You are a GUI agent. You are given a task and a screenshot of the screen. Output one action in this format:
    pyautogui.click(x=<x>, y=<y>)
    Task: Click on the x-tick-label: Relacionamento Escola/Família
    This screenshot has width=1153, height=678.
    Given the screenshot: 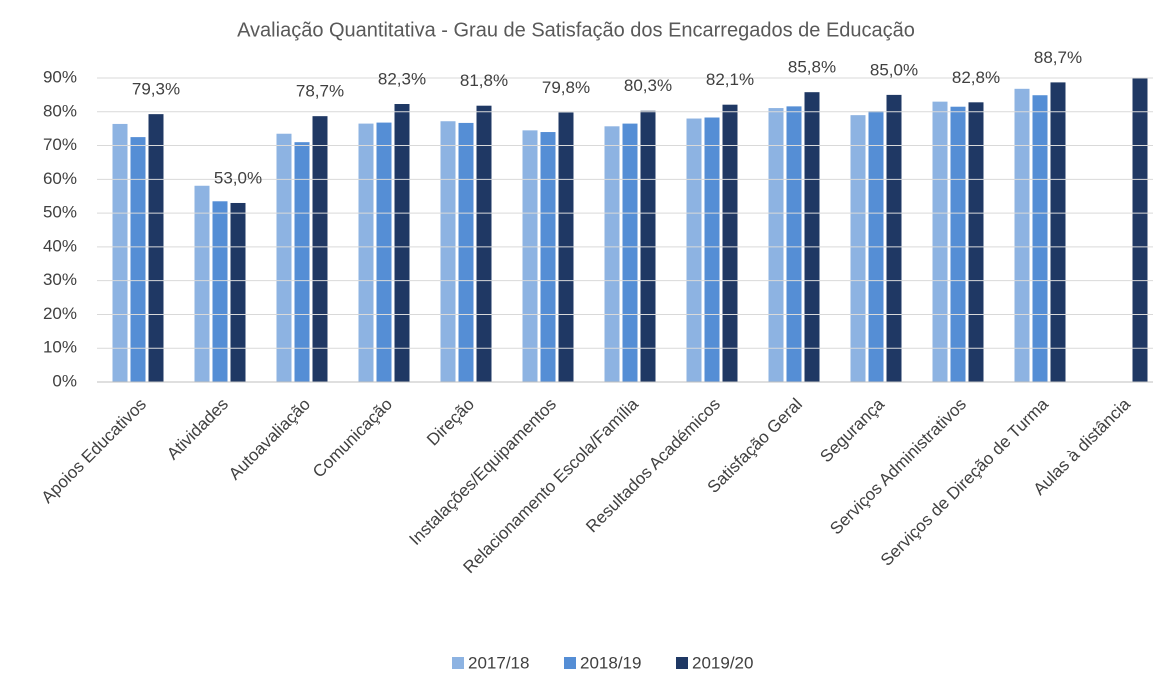 What is the action you would take?
    pyautogui.click(x=551, y=485)
    